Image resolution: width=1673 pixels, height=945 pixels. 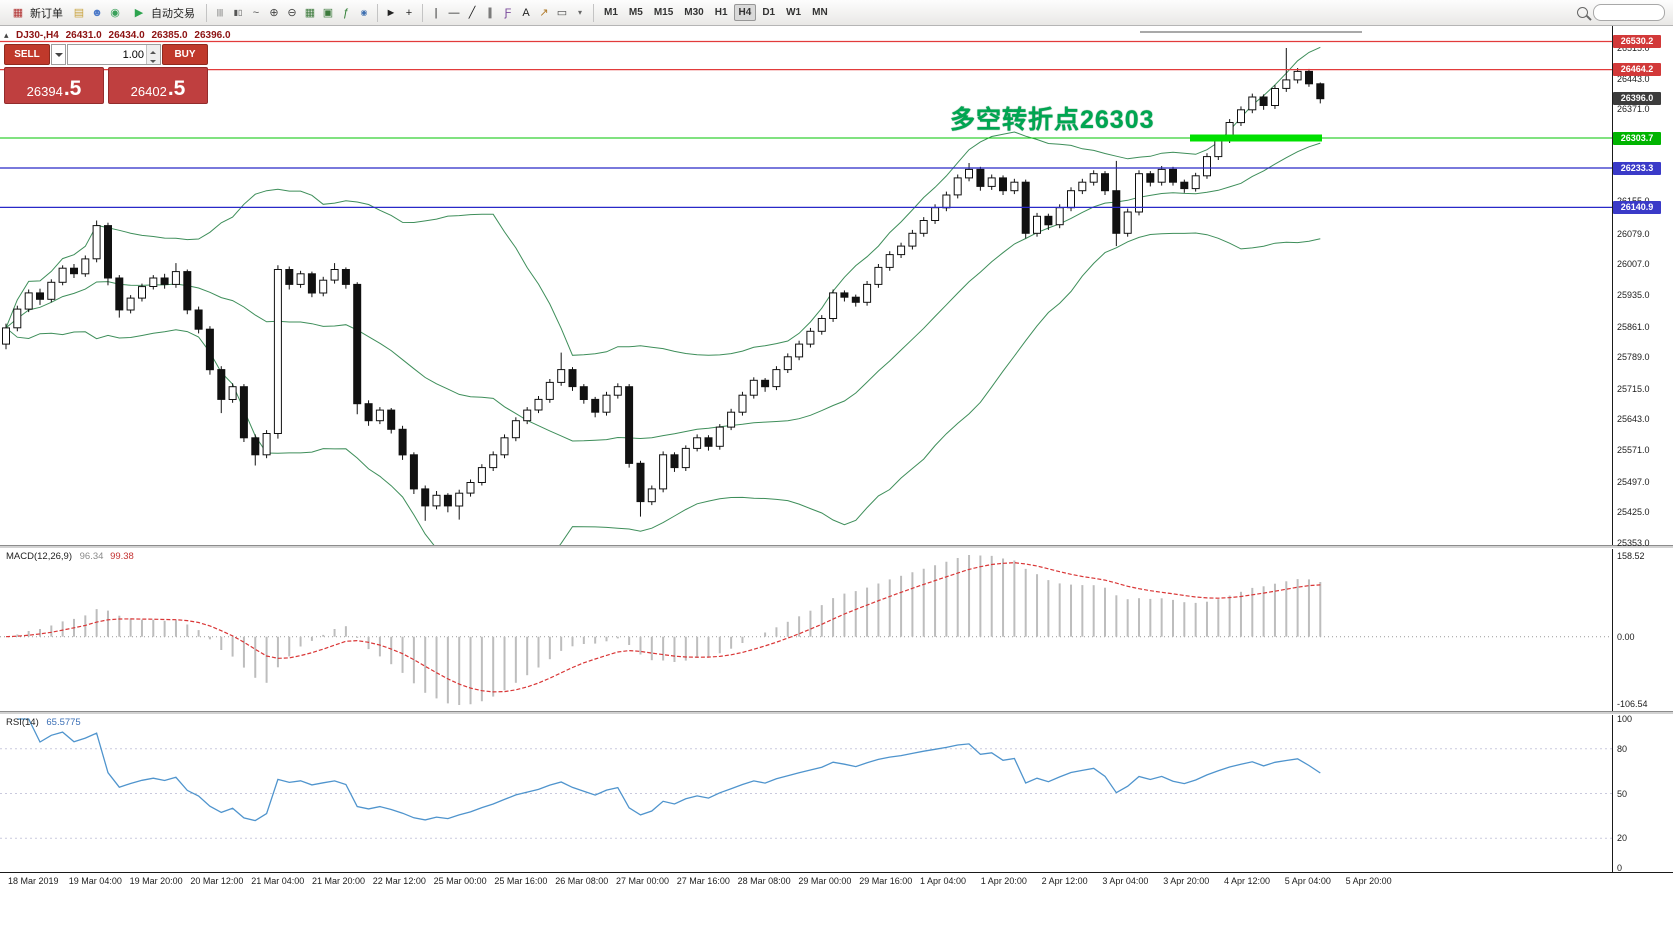 What do you see at coordinates (79, 12) in the screenshot?
I see `market-watch-icon: ▤` at bounding box center [79, 12].